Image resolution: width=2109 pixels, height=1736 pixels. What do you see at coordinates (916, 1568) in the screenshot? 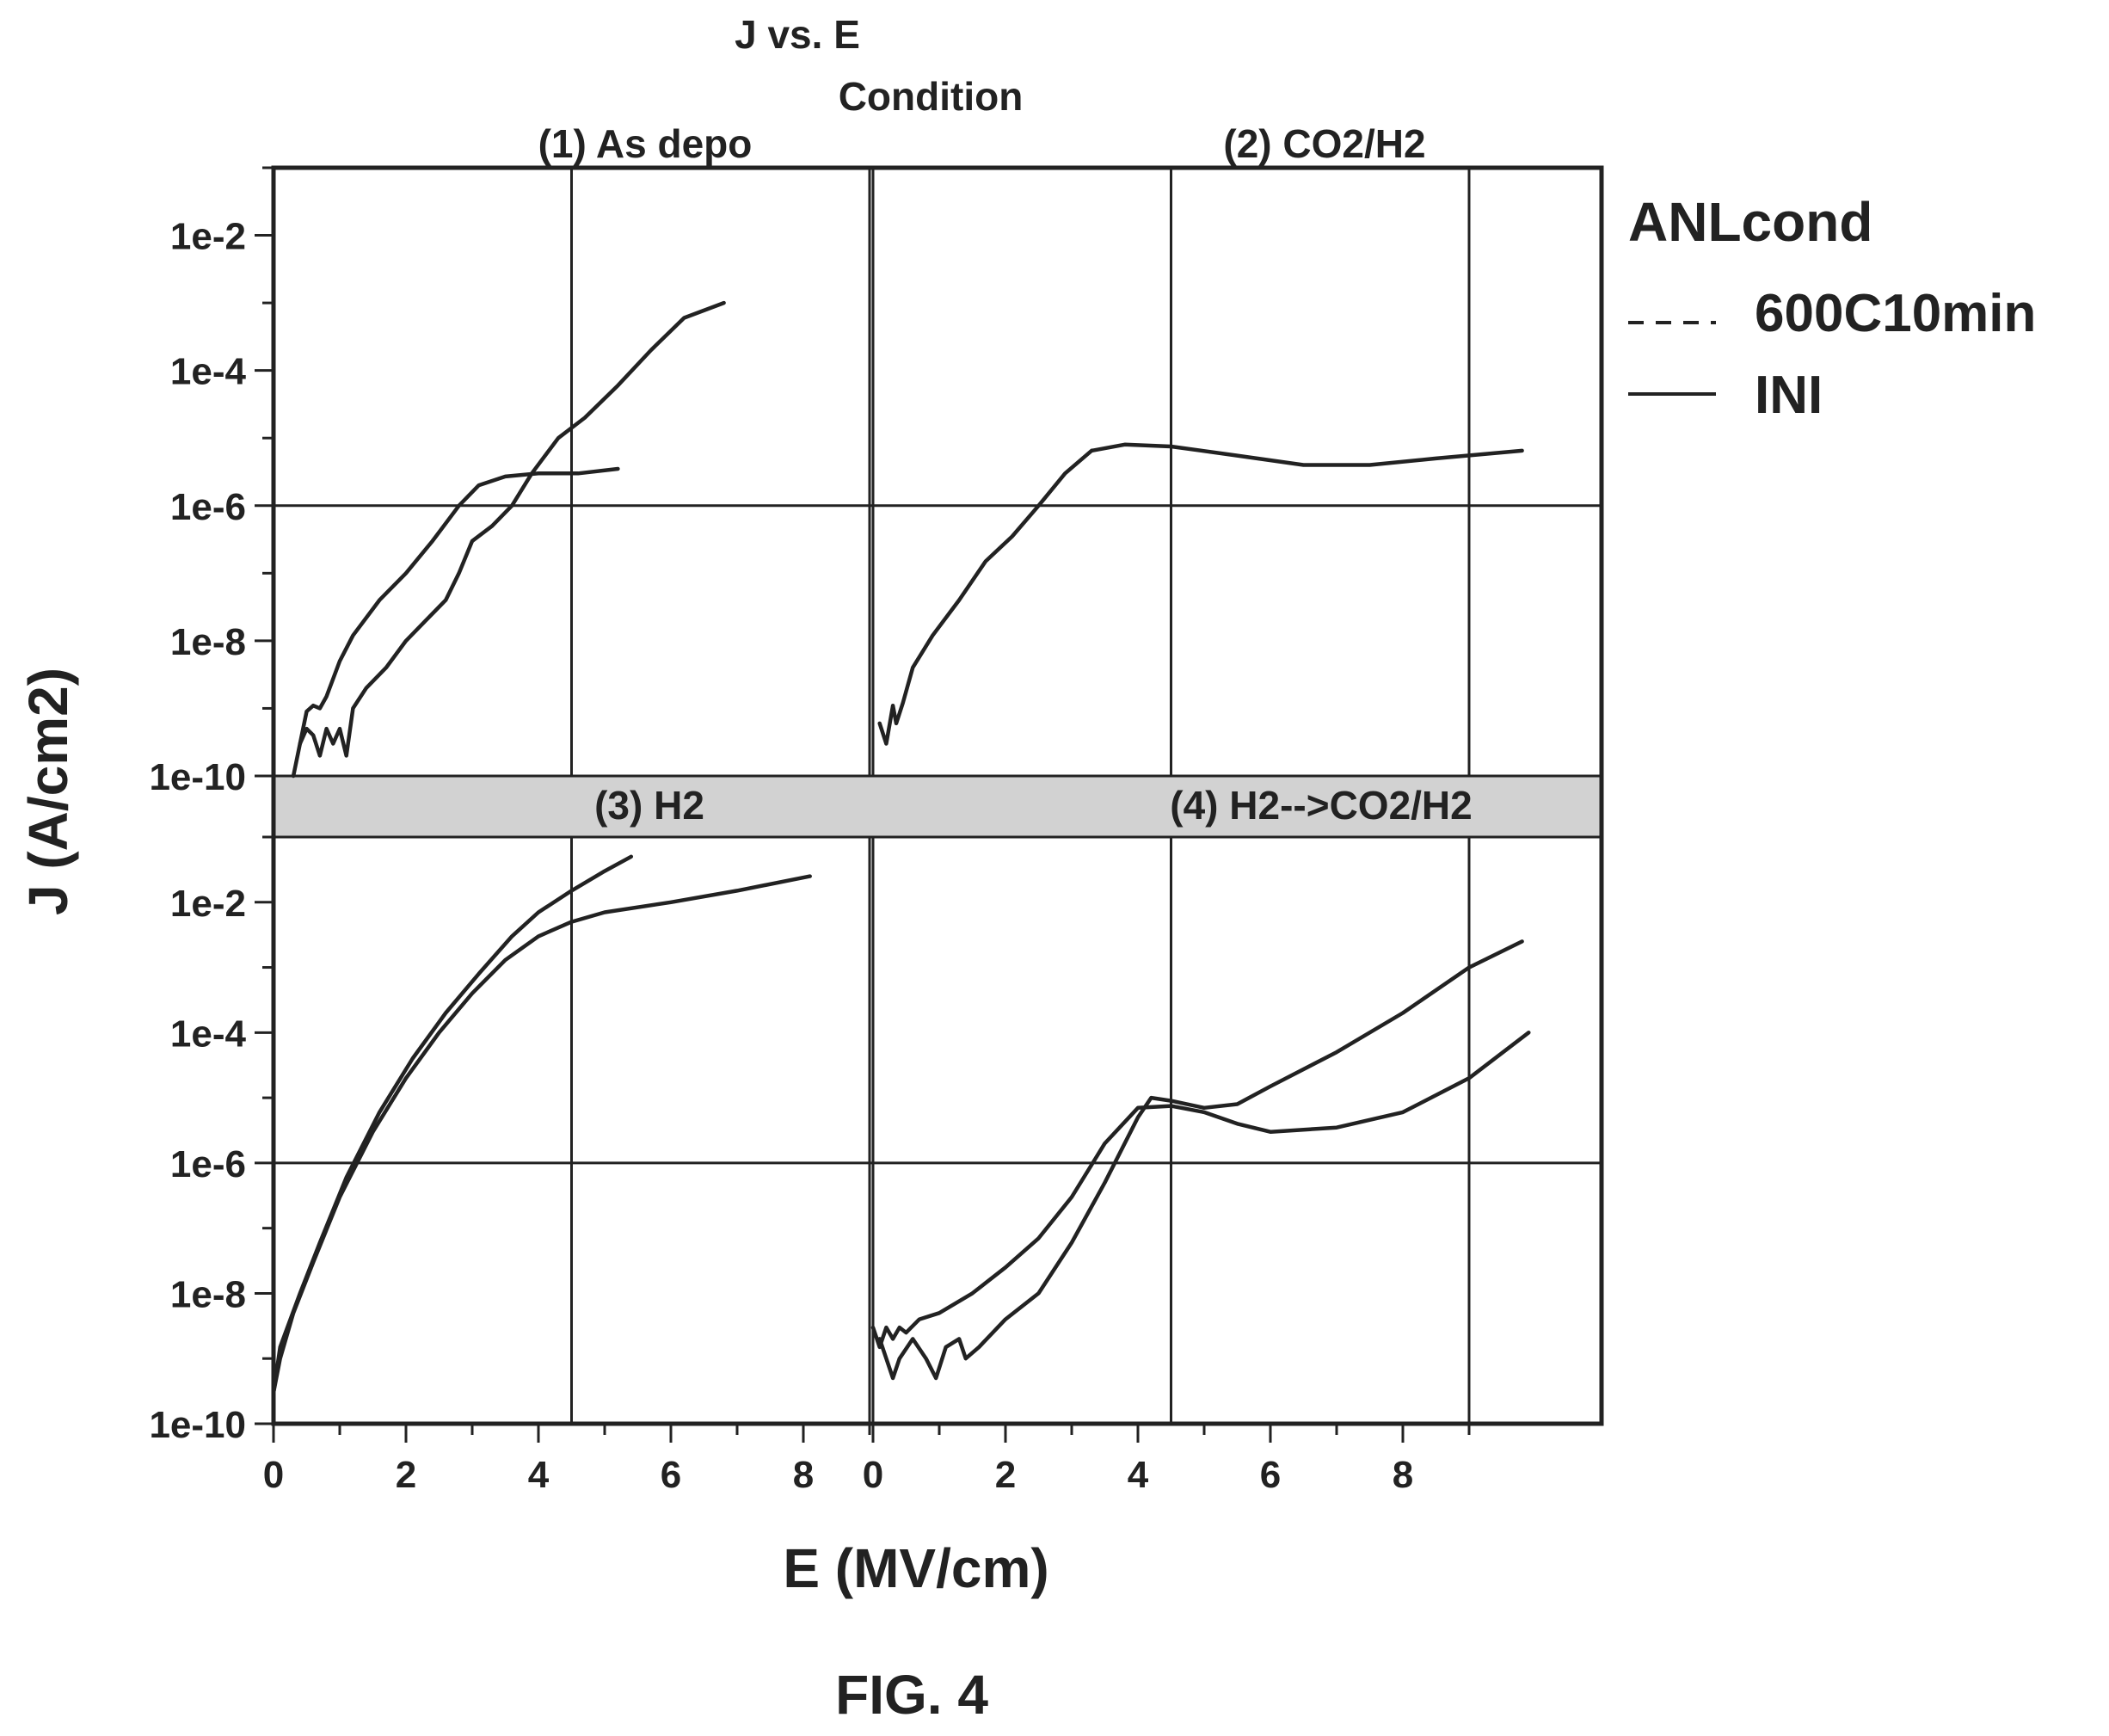
I see `x-axis-label: E (MV/cm)` at bounding box center [916, 1568].